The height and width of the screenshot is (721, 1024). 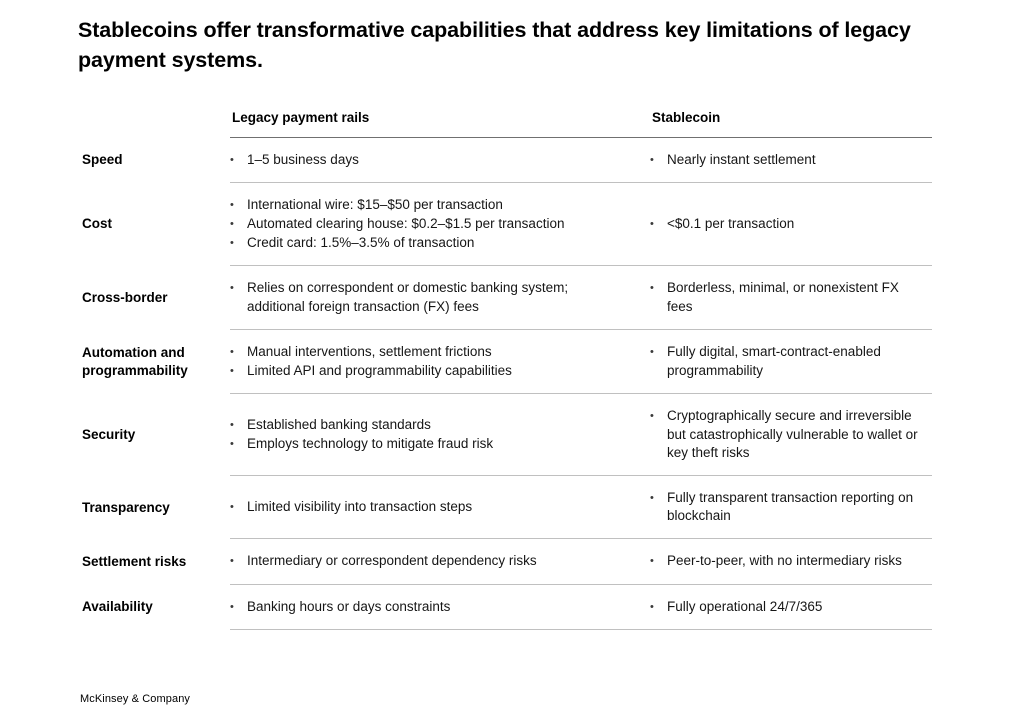 What do you see at coordinates (125, 298) in the screenshot?
I see `row-label: Cross-border` at bounding box center [125, 298].